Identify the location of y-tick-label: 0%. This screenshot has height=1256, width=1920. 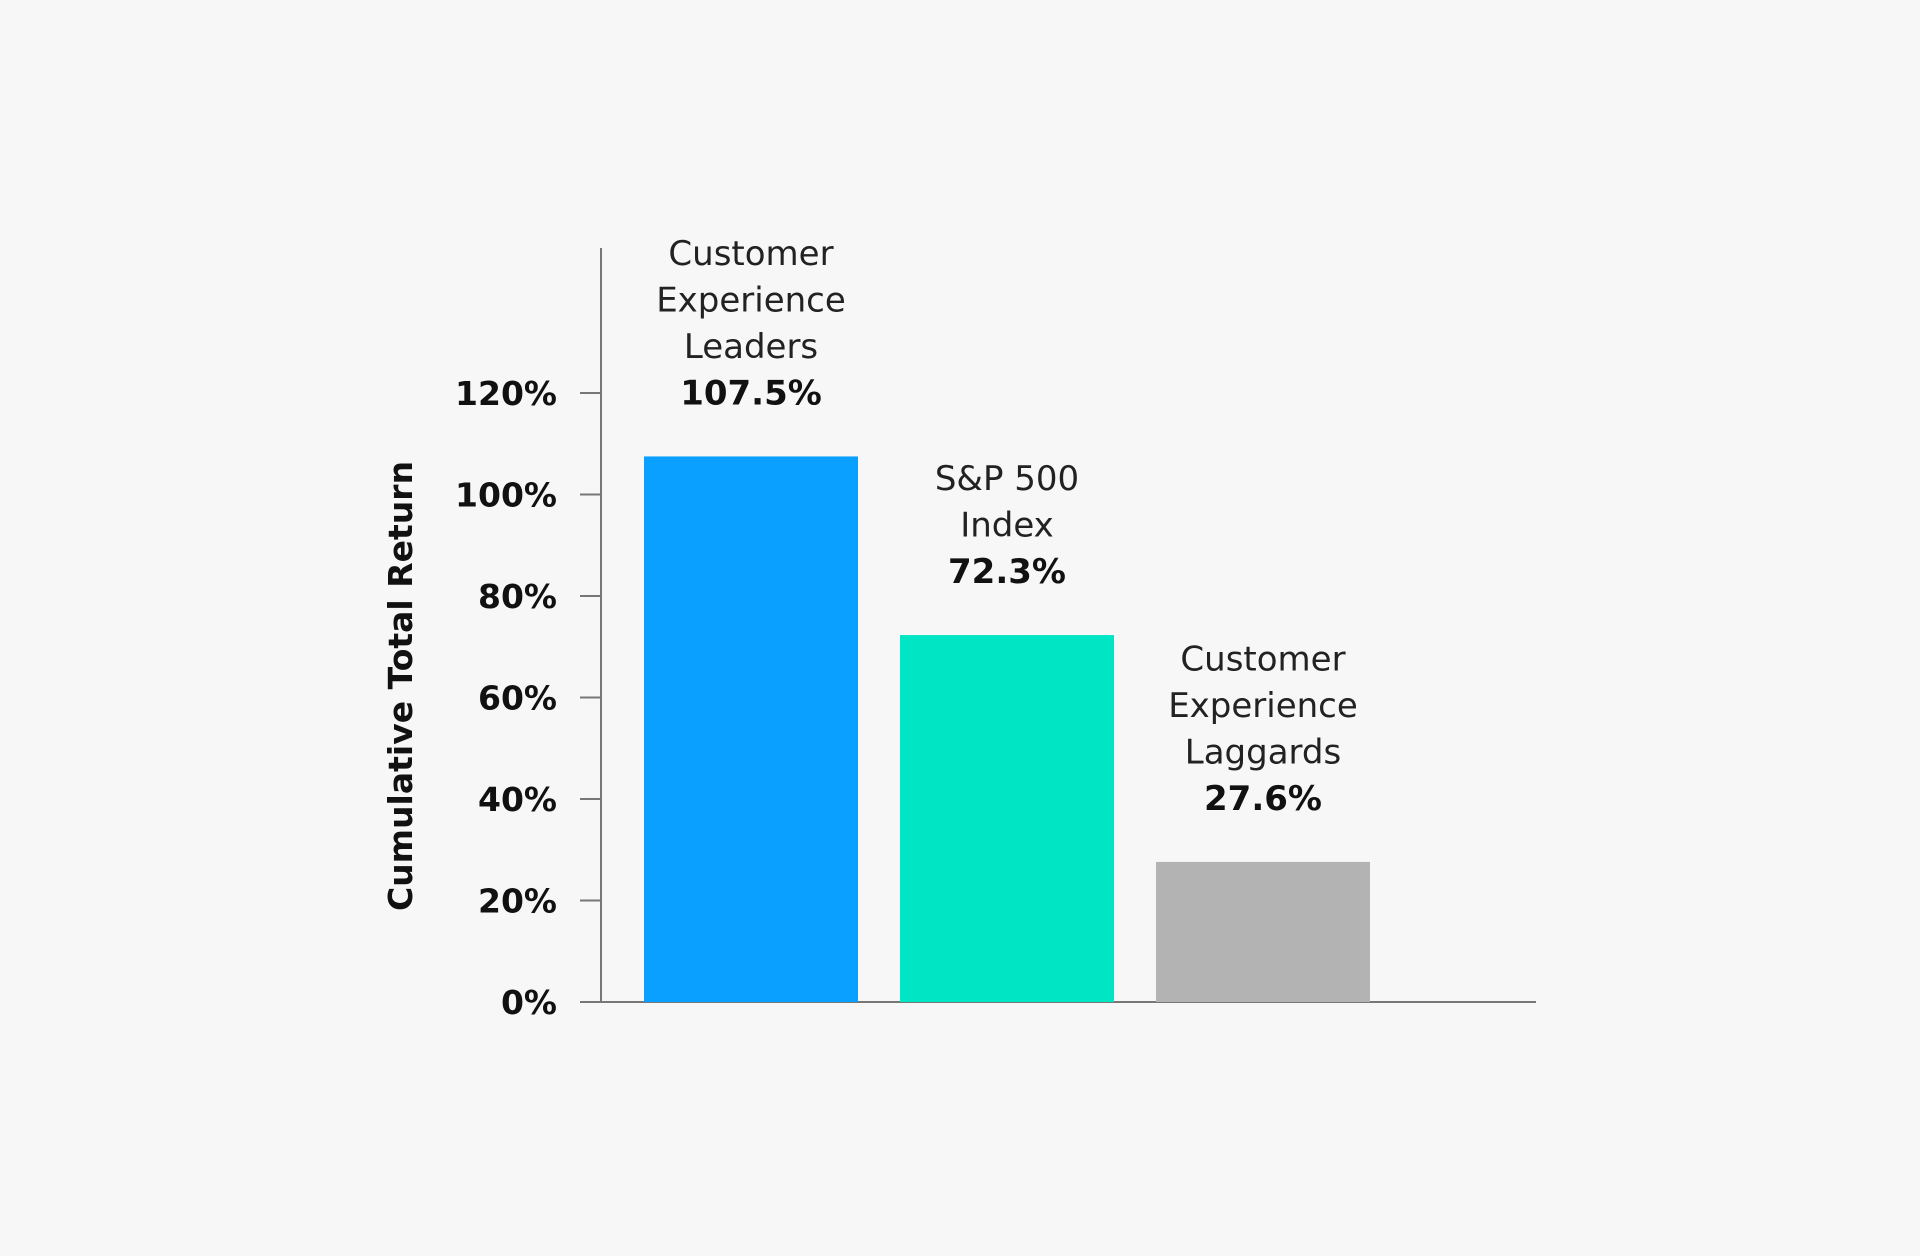
(529, 1002).